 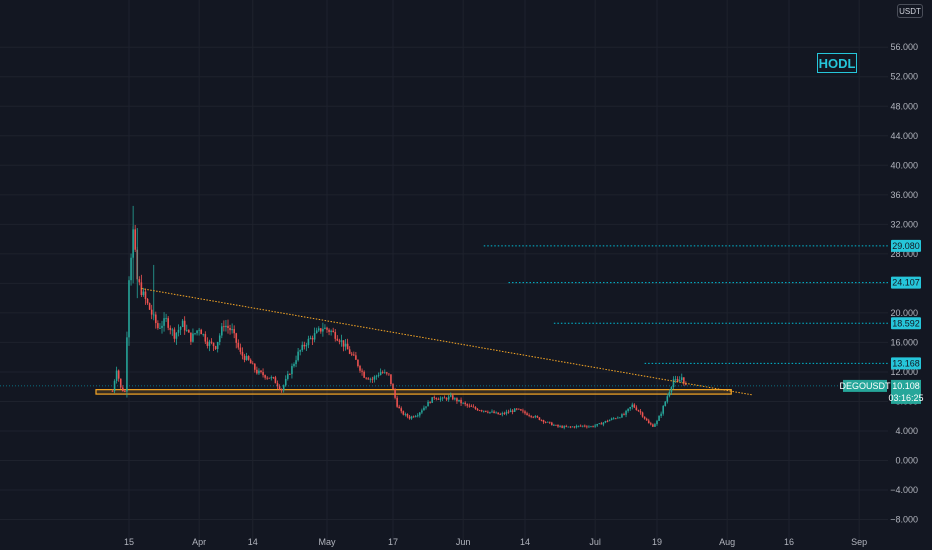 What do you see at coordinates (657, 542) in the screenshot?
I see `x-tick-label: 19` at bounding box center [657, 542].